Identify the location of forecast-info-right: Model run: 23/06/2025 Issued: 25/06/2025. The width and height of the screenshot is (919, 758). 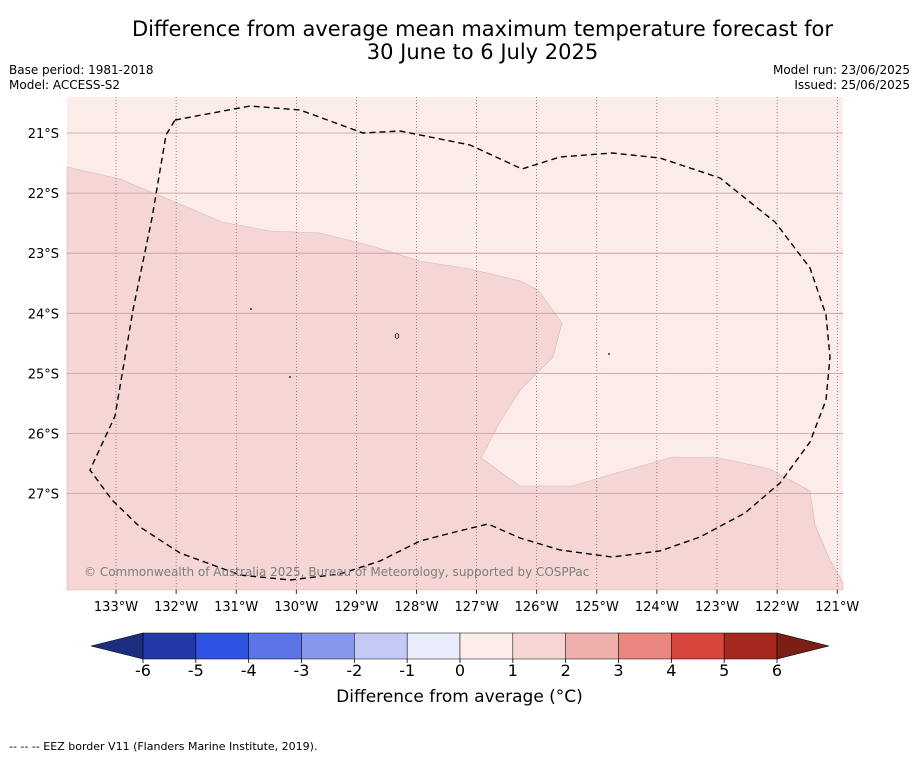
(841, 78).